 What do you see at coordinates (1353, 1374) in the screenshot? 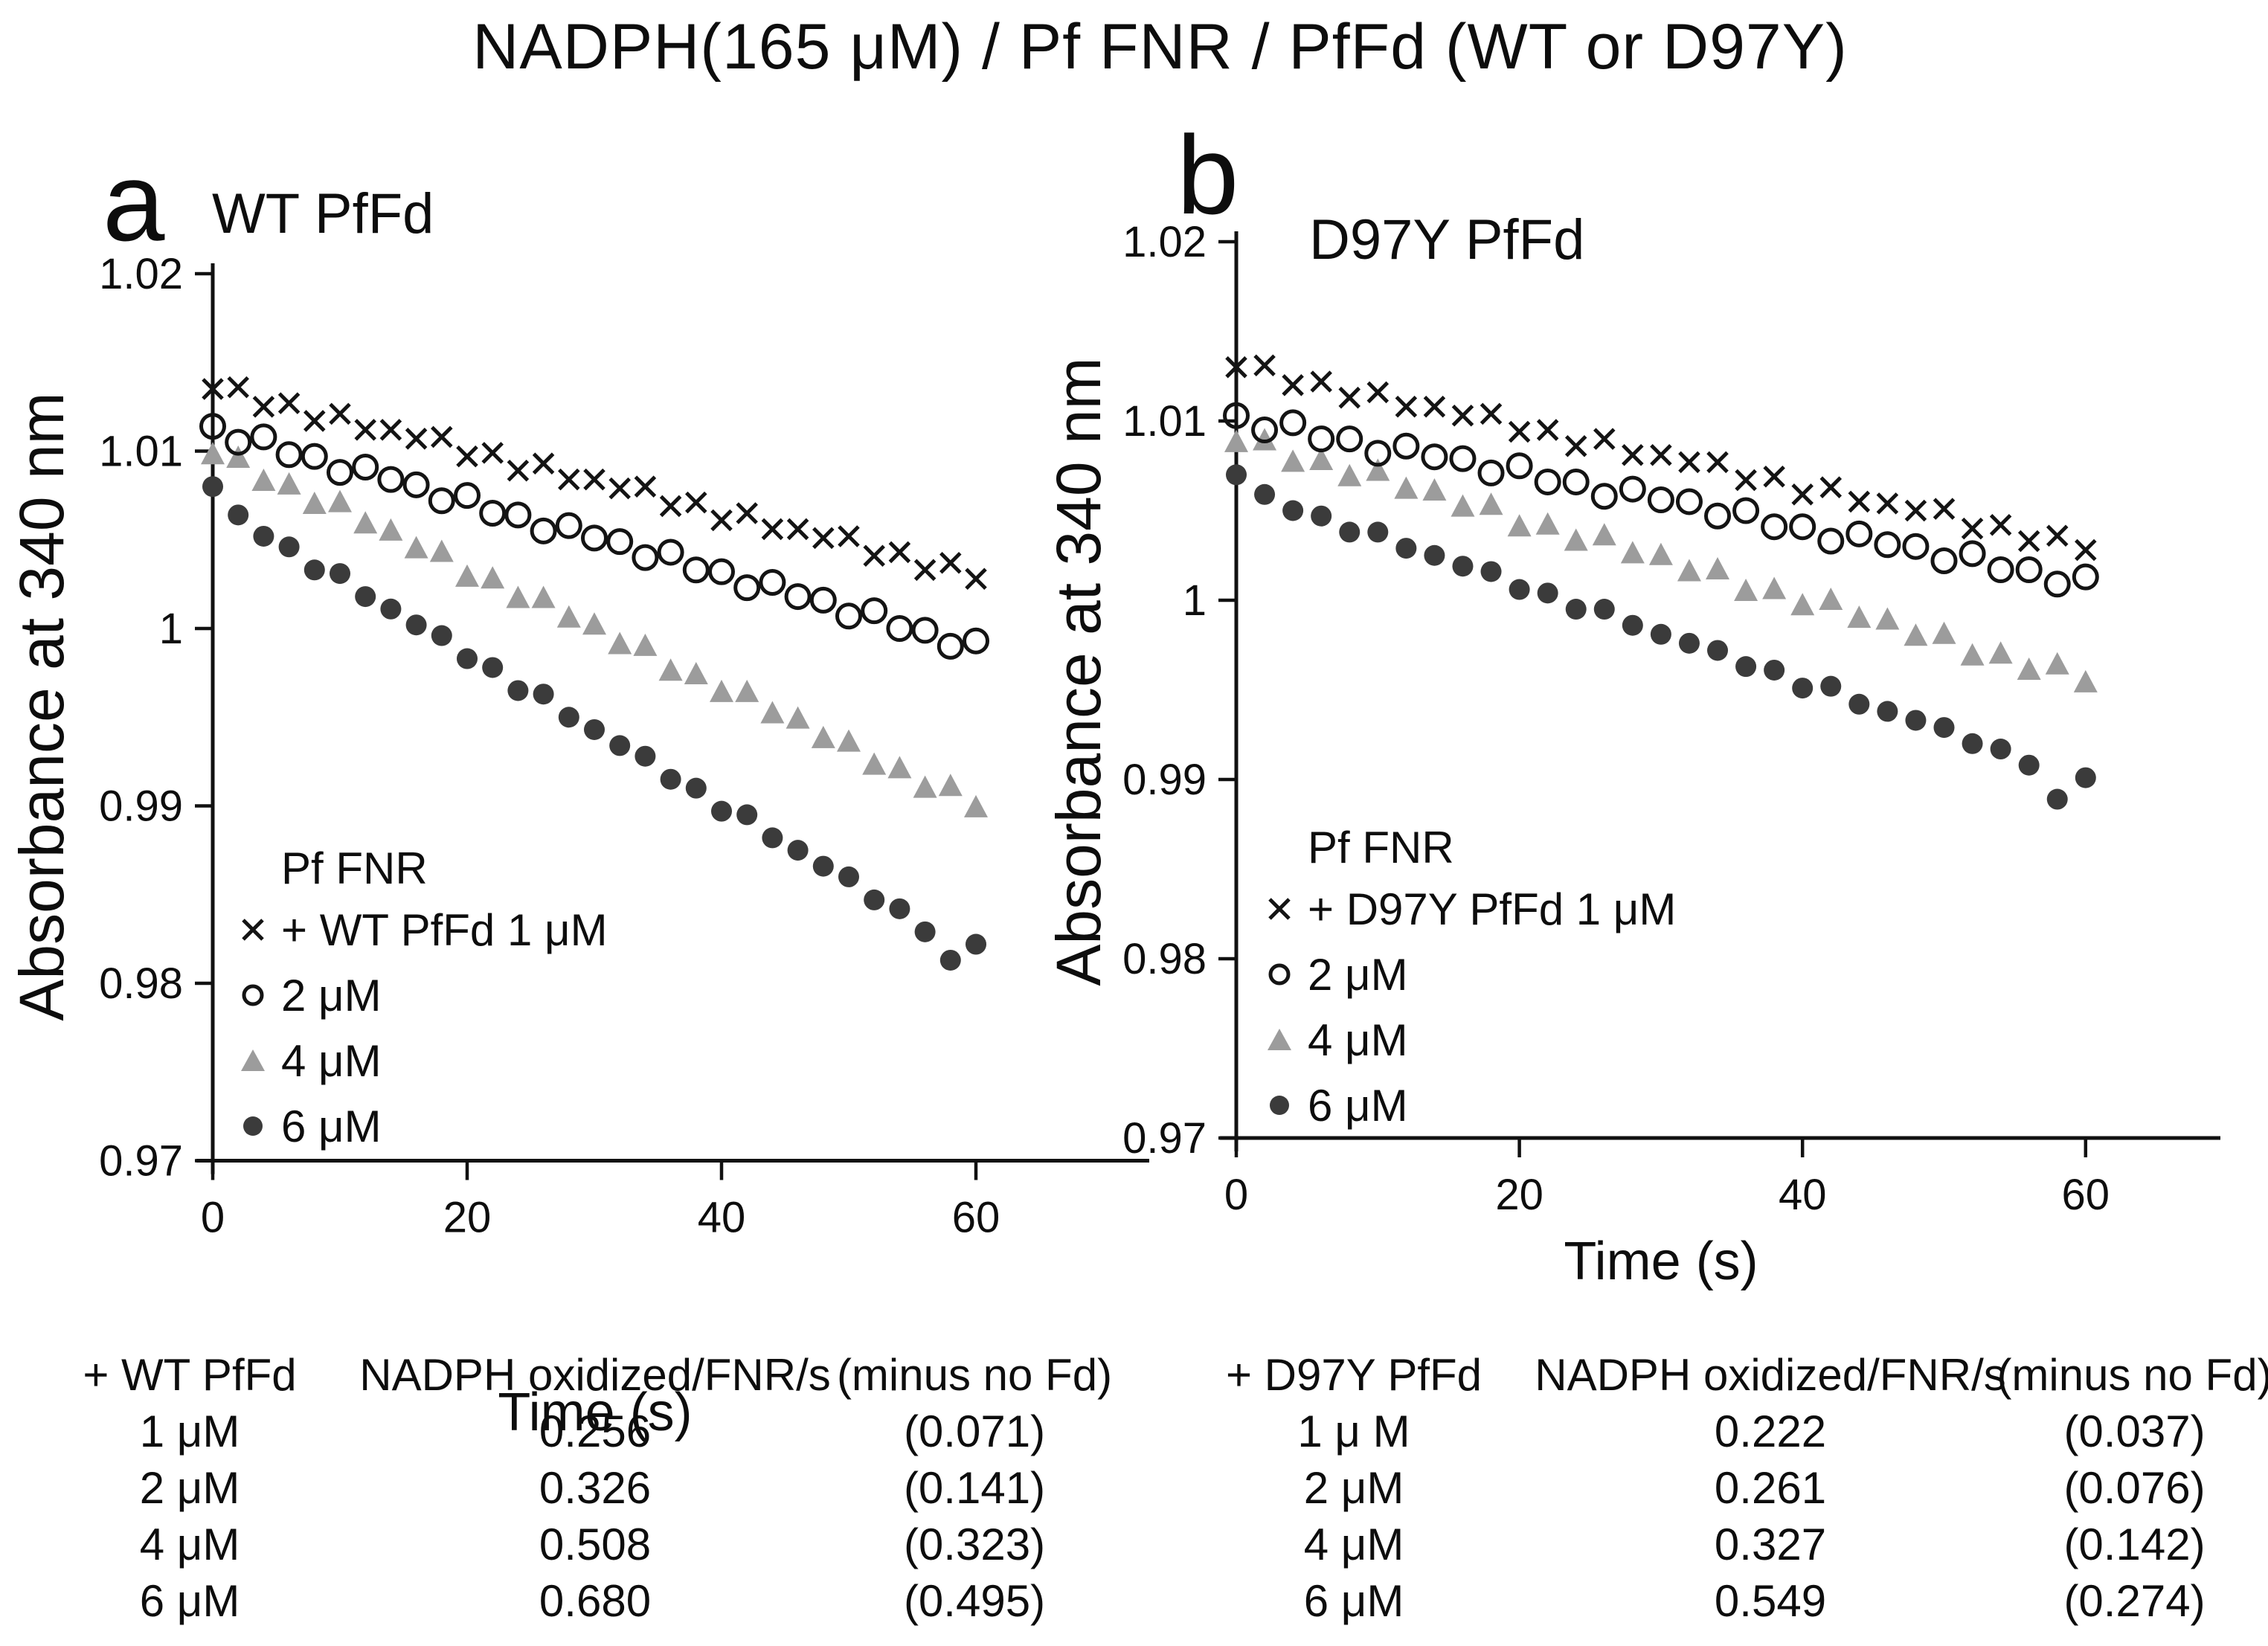
I see `table-header-cell: + D97Y PfFd` at bounding box center [1353, 1374].